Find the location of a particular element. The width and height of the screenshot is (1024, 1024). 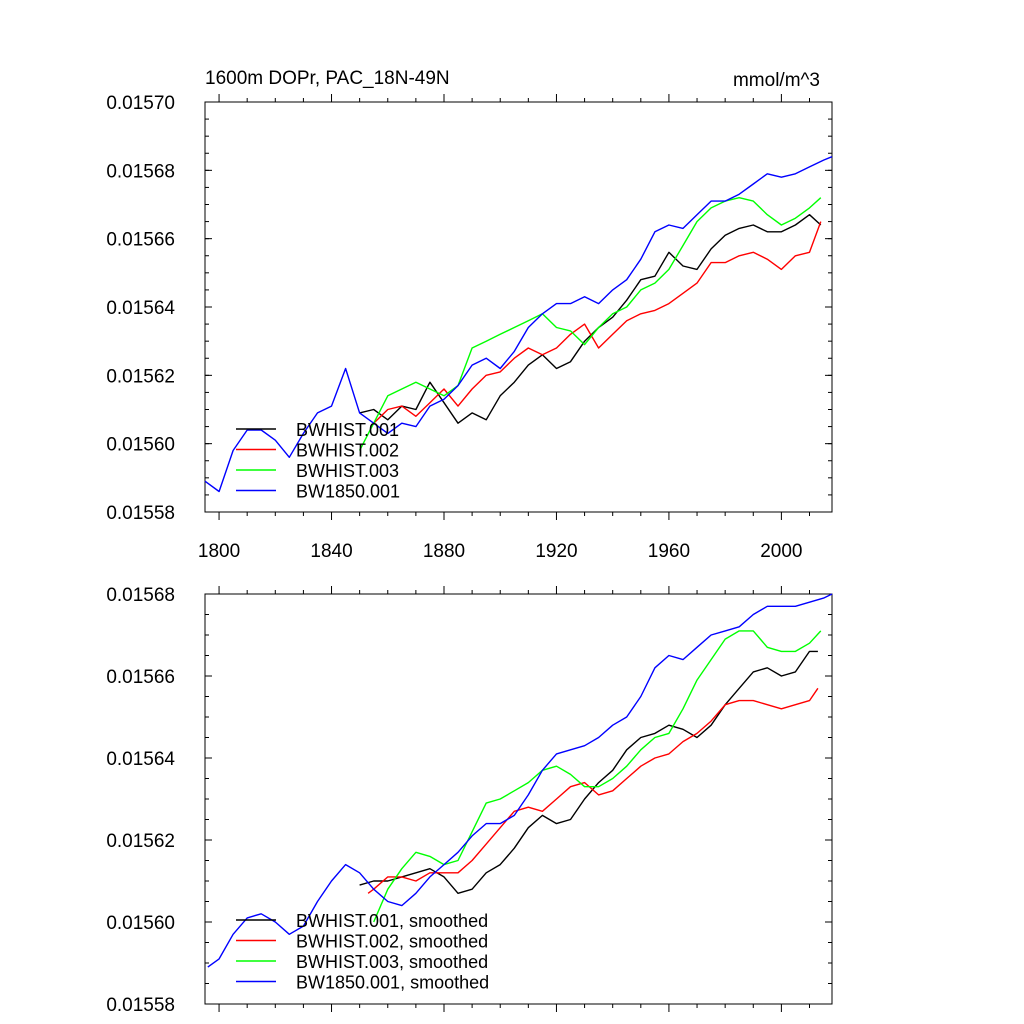

top-legend-label-bwhist-001: BWHIST.001 is located at coordinates (347, 430).